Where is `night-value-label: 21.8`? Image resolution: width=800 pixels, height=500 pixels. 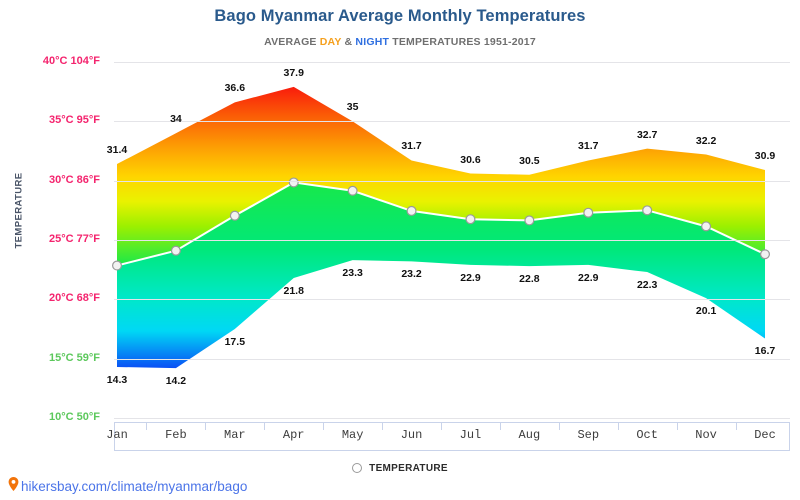
night-value-label: 21.8 is located at coordinates (293, 290).